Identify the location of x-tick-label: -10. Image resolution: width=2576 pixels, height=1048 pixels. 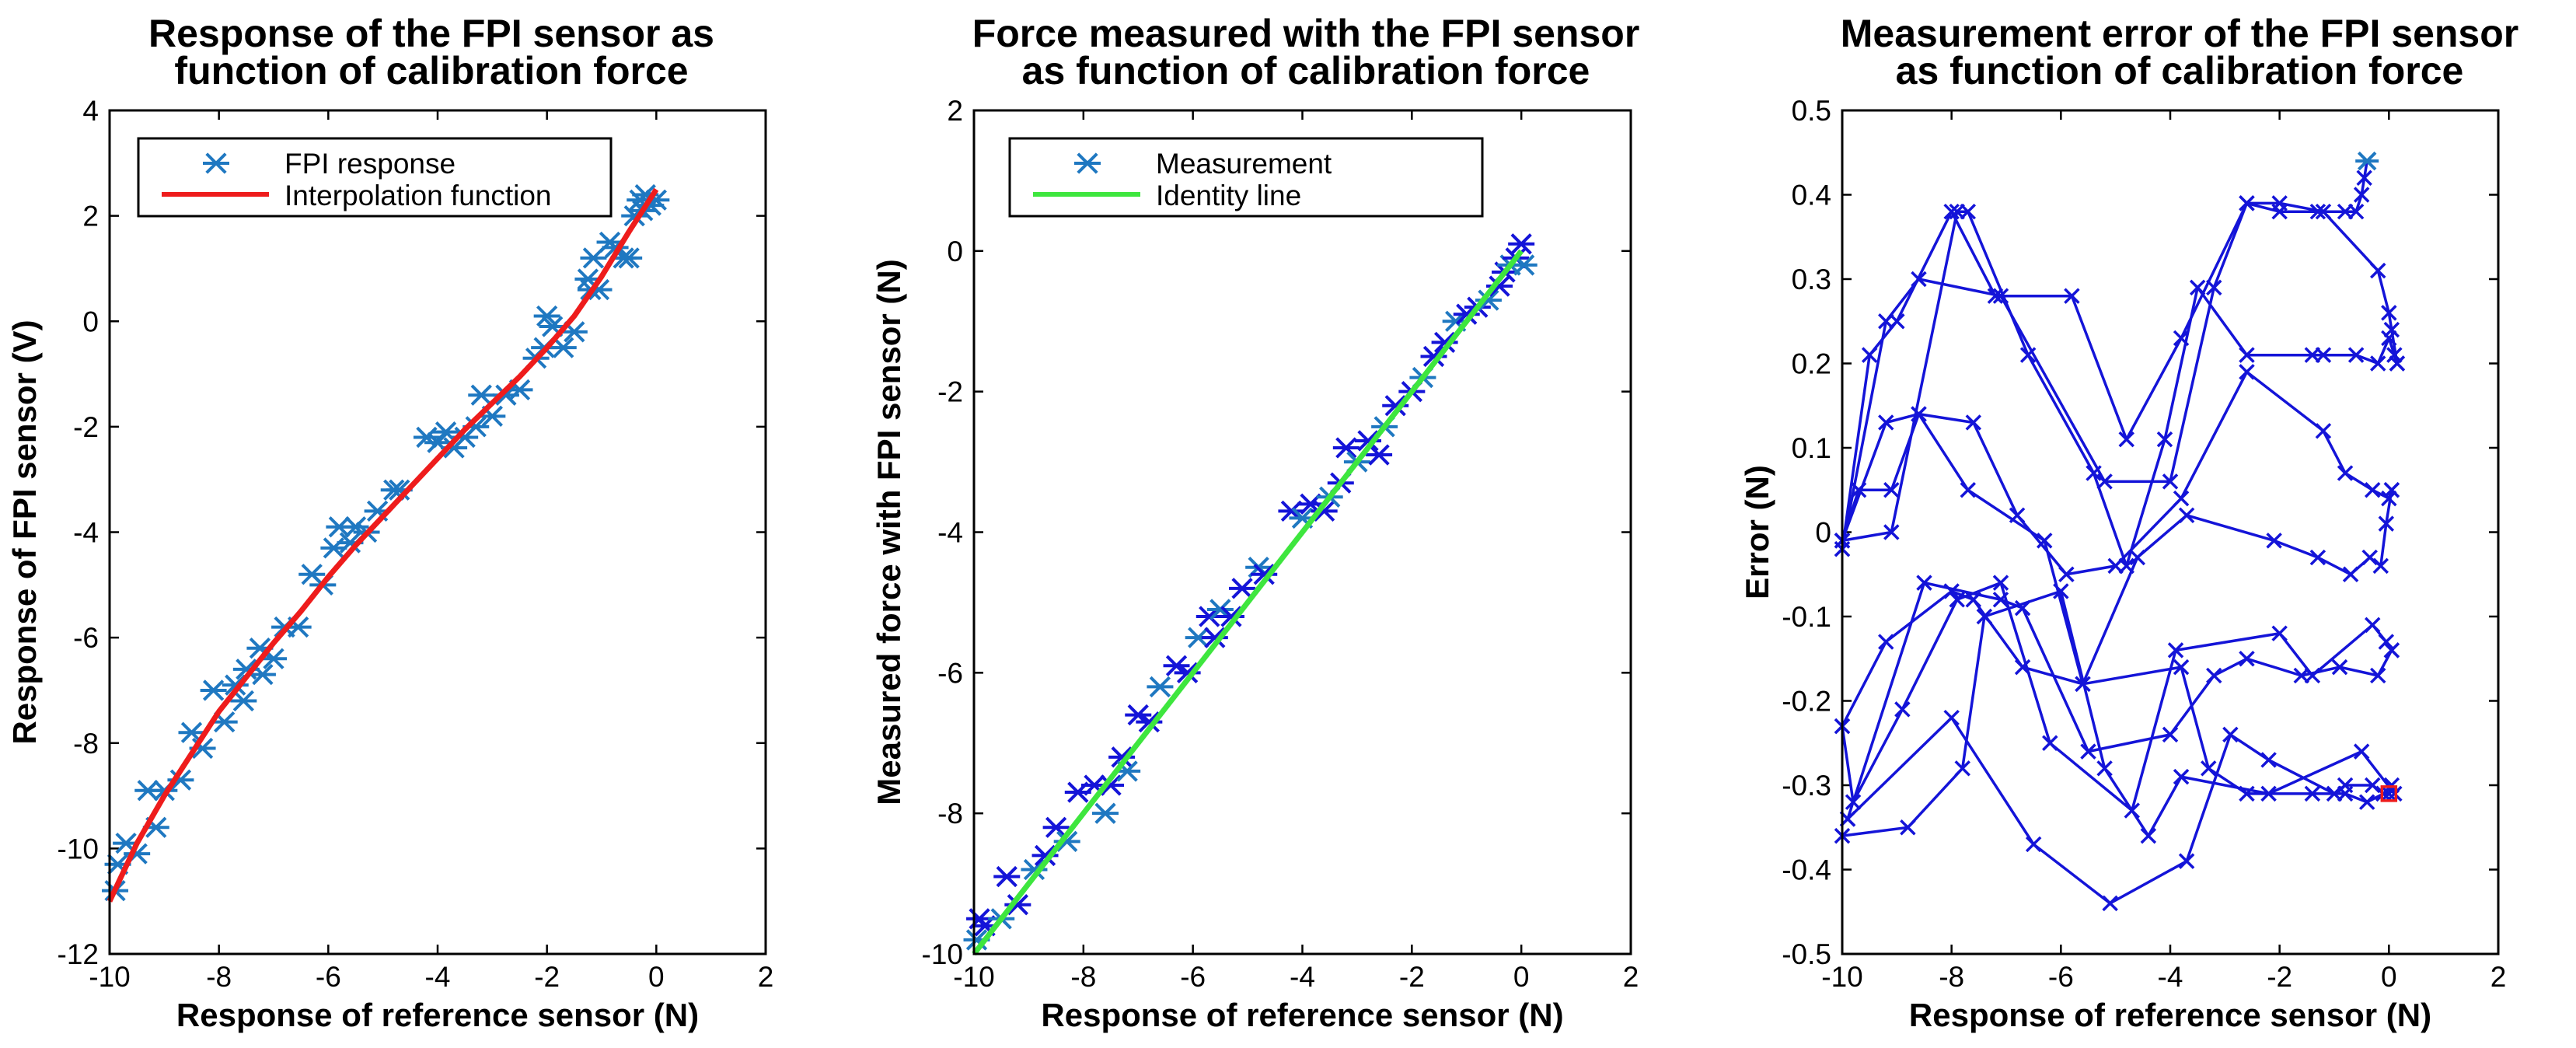
(973, 977).